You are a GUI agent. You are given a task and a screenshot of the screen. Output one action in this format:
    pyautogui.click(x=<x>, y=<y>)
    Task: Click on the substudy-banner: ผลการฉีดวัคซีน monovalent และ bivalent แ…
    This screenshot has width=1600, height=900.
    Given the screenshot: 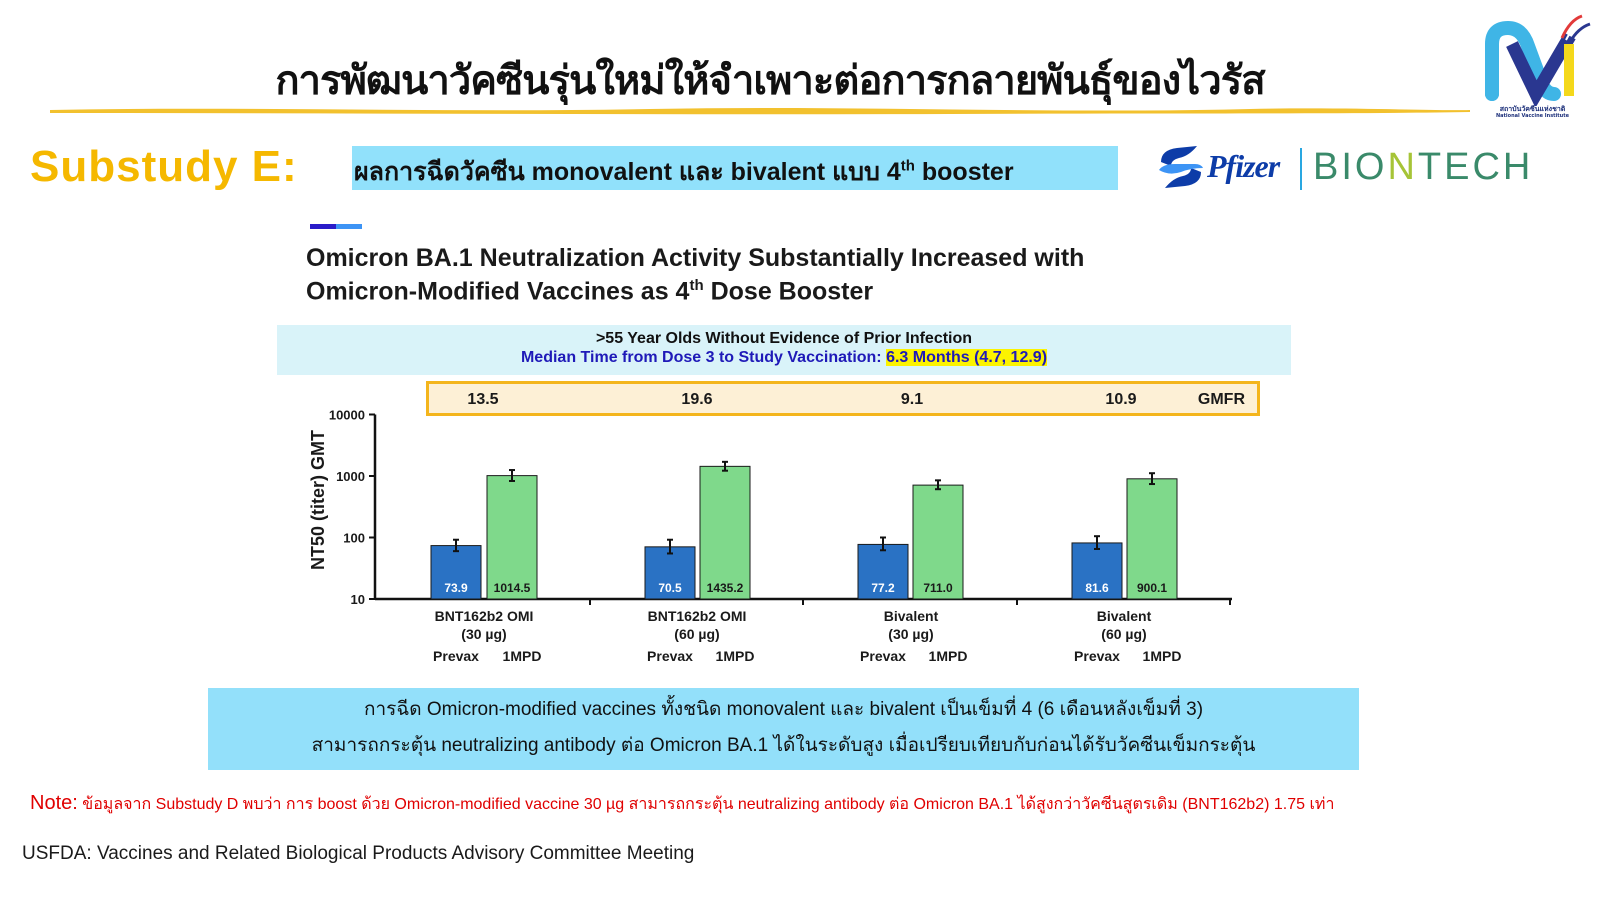 What is the action you would take?
    pyautogui.click(x=735, y=168)
    